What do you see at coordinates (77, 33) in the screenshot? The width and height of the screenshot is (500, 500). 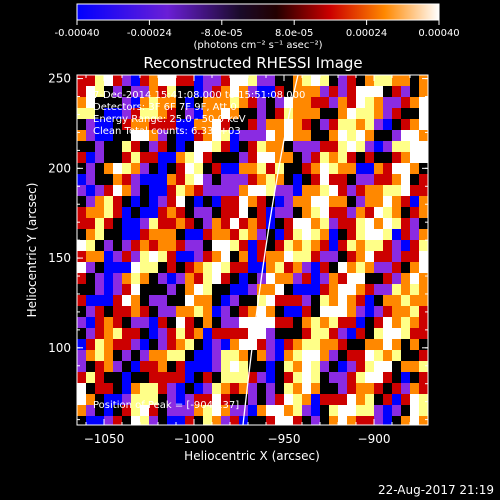 I see `colorbar-tick-label: -0.00040` at bounding box center [77, 33].